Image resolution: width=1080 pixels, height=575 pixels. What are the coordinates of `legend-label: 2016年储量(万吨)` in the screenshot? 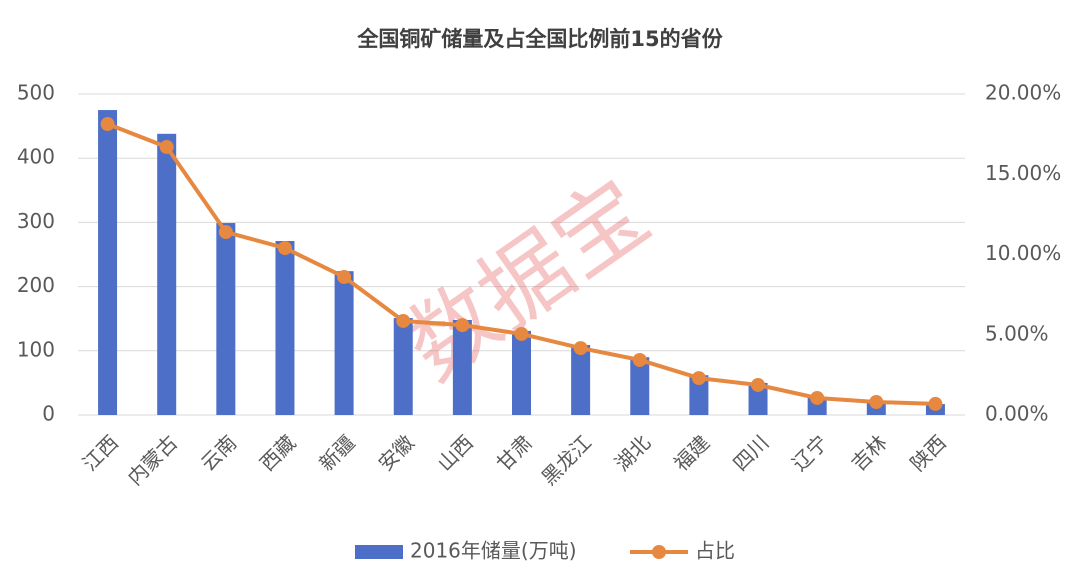 It's located at (493, 551).